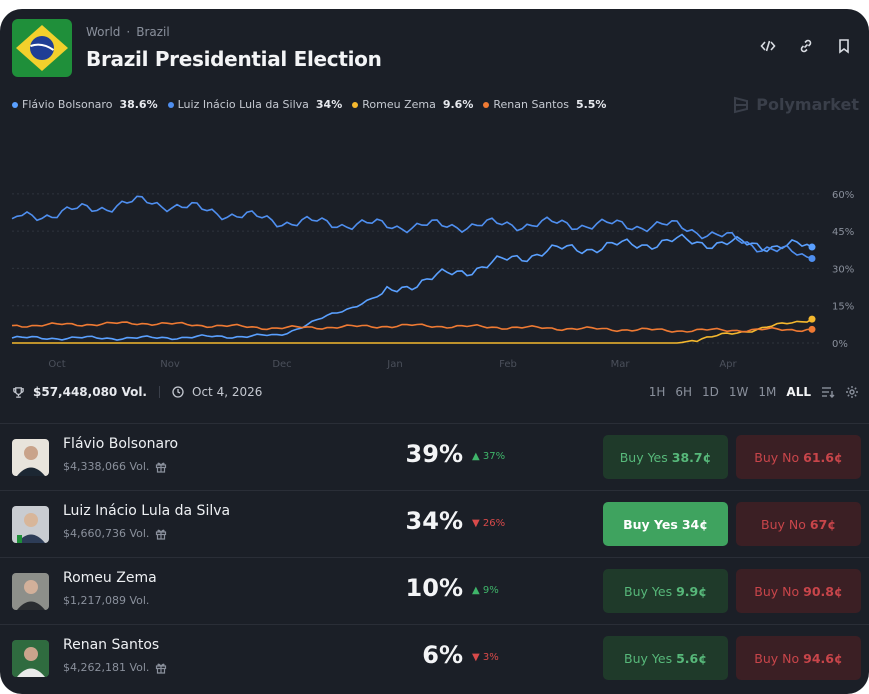  I want to click on y-tick-label: 0%, so click(840, 344).